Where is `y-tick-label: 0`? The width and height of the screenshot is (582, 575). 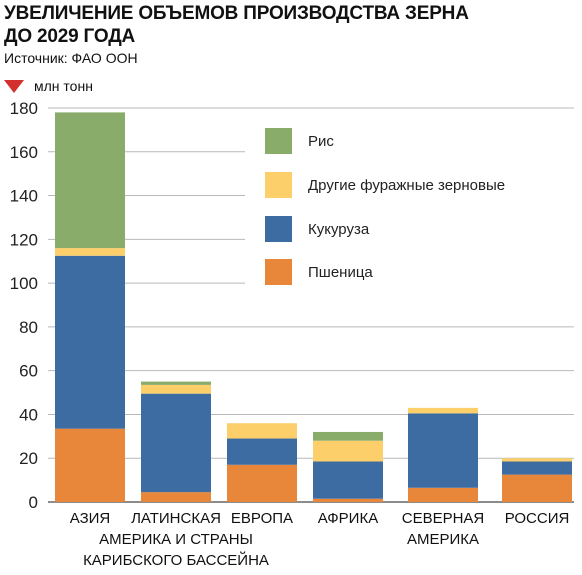 y-tick-label: 0 is located at coordinates (33, 502).